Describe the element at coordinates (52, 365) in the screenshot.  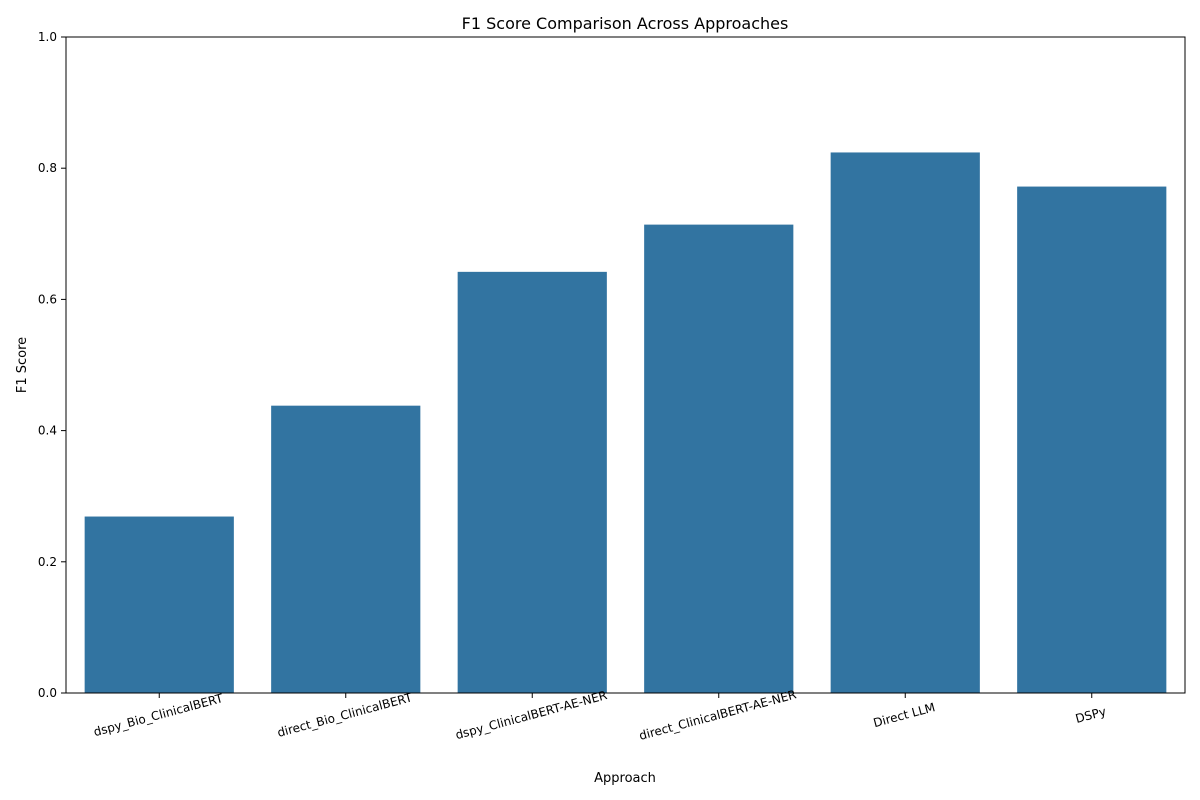
I see `y-axis-ticks: 0.0 0.2 0.4 0.6 0.8 1.0` at that location.